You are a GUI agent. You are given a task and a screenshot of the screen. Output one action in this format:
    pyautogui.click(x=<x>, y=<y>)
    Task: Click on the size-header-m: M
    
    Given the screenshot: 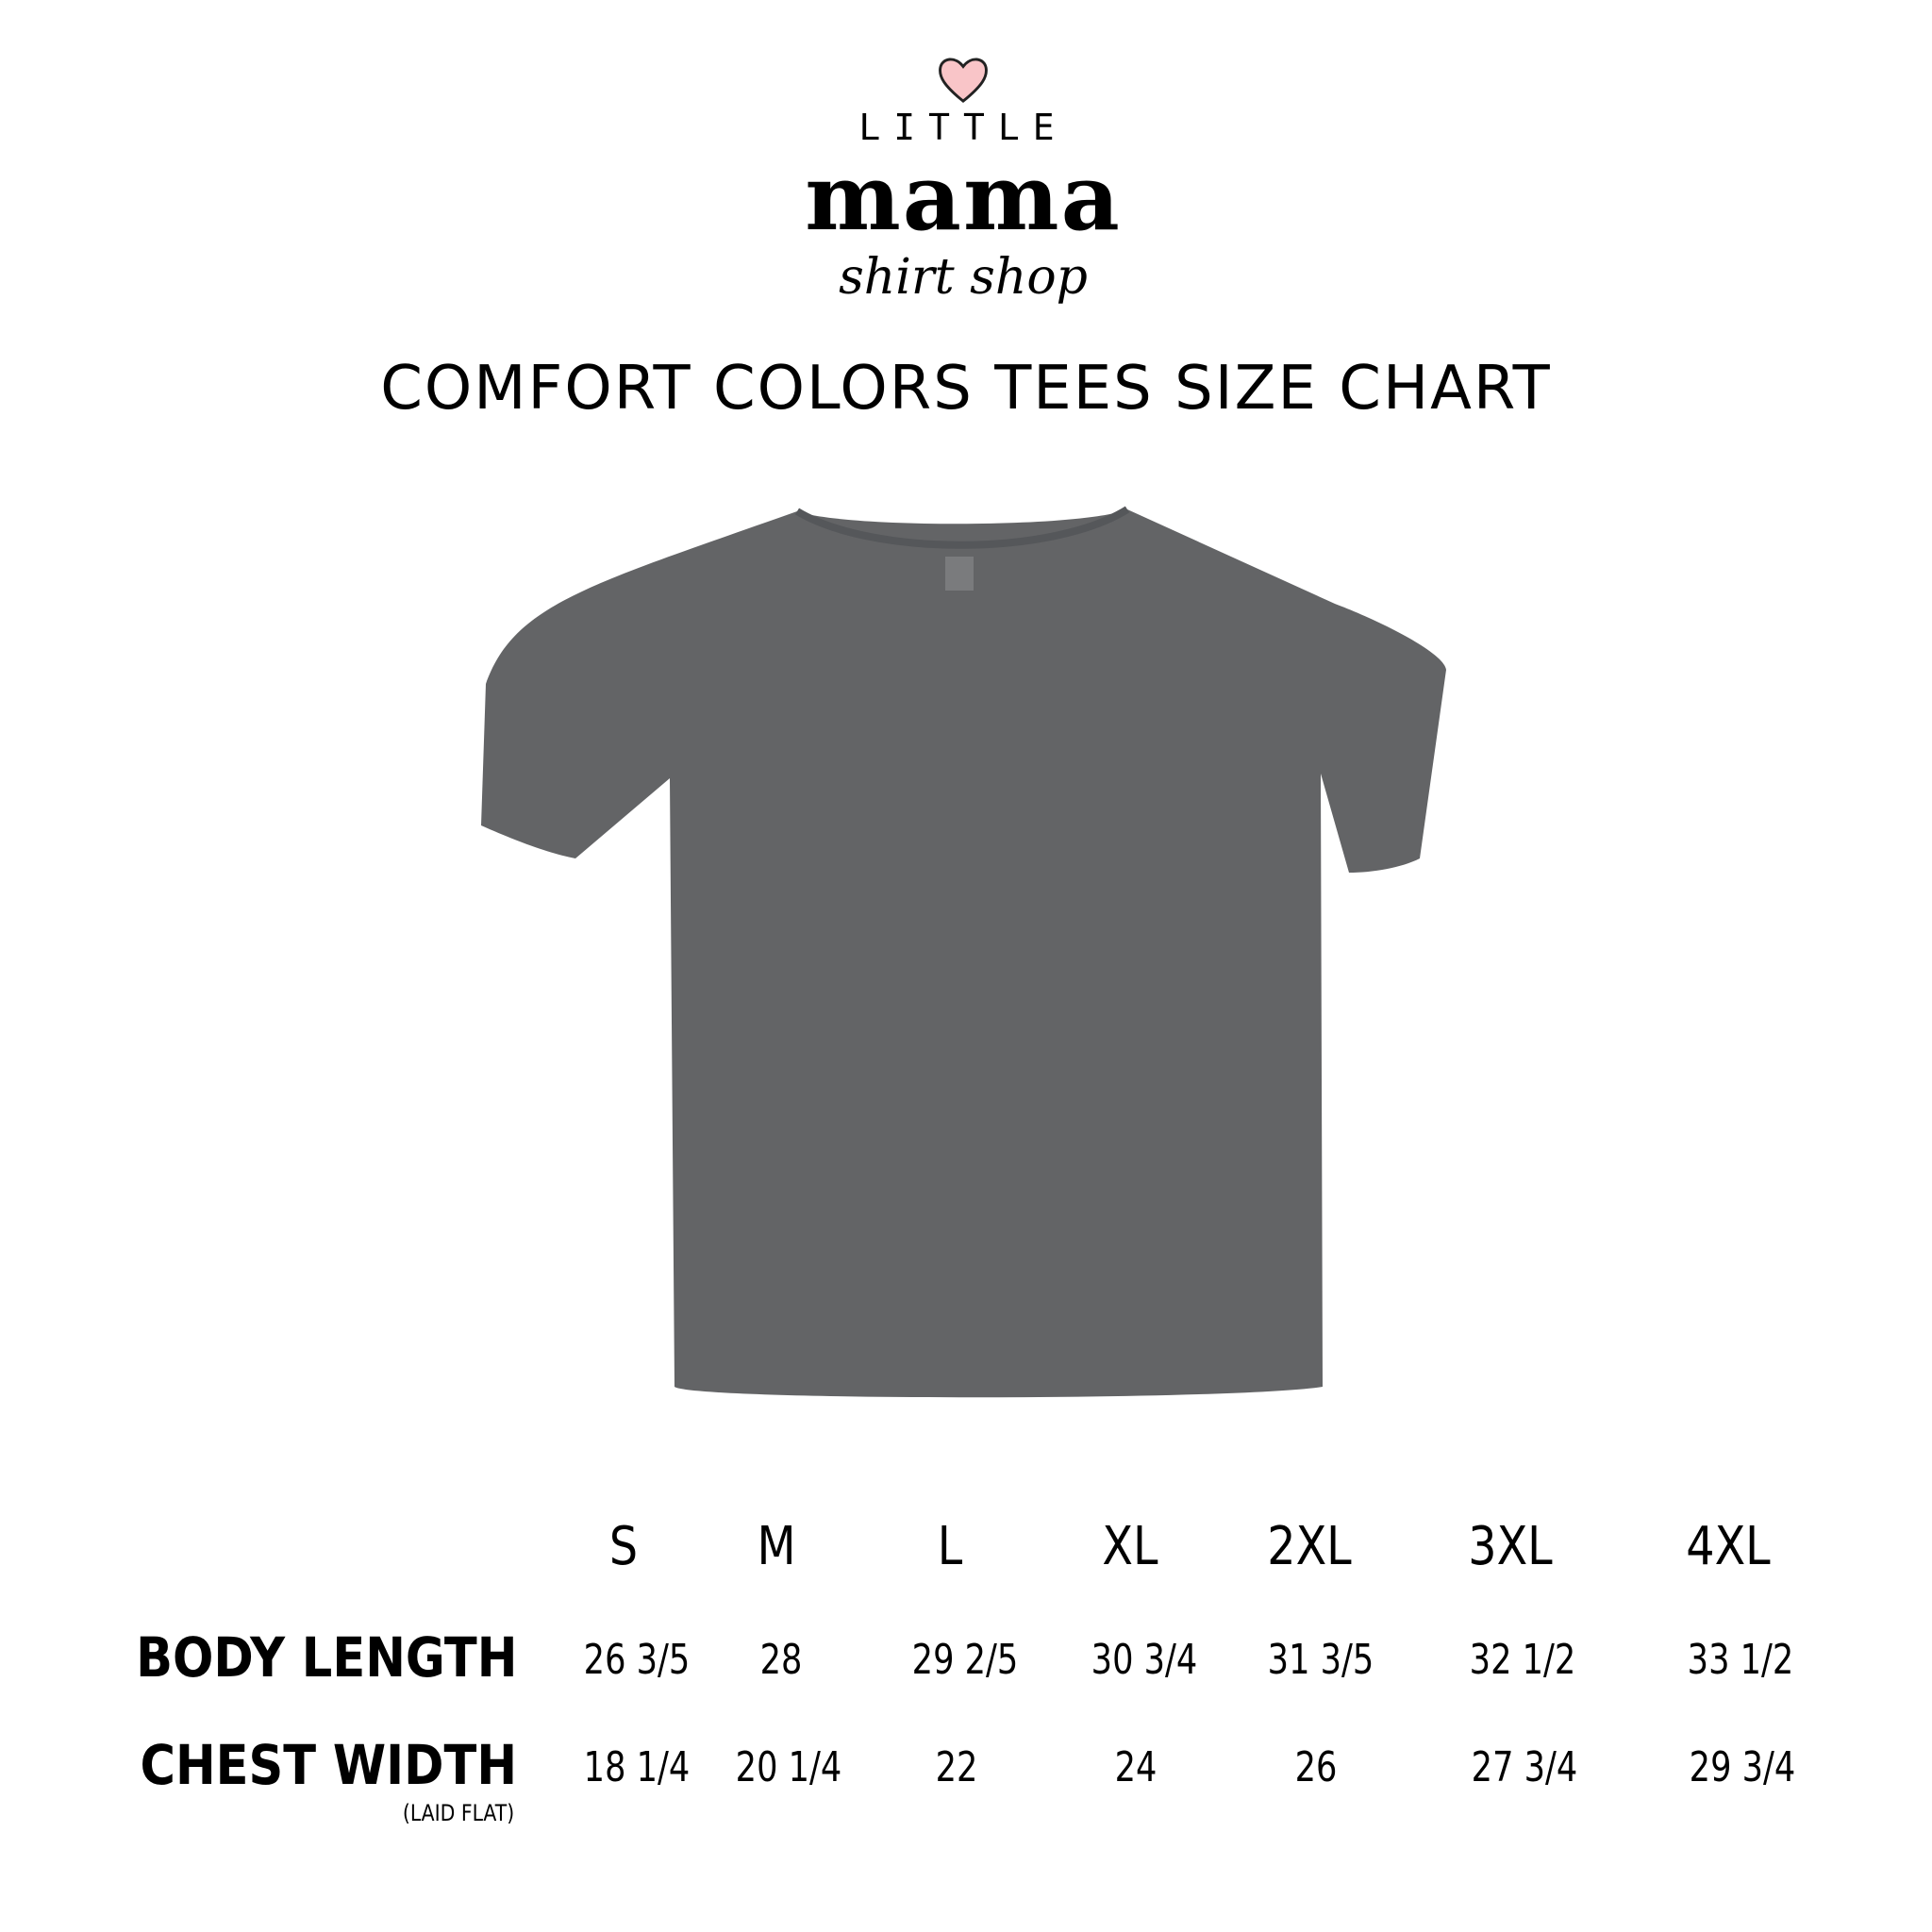 What is the action you would take?
    pyautogui.click(x=777, y=1547)
    